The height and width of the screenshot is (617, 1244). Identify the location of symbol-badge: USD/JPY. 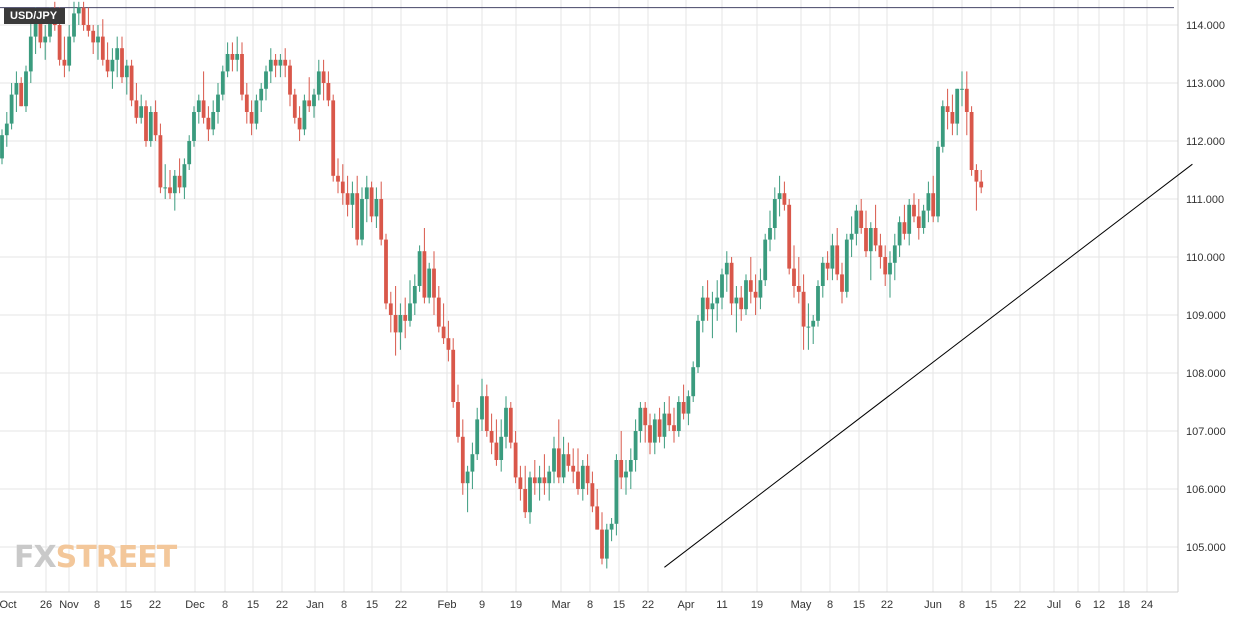
(35, 16).